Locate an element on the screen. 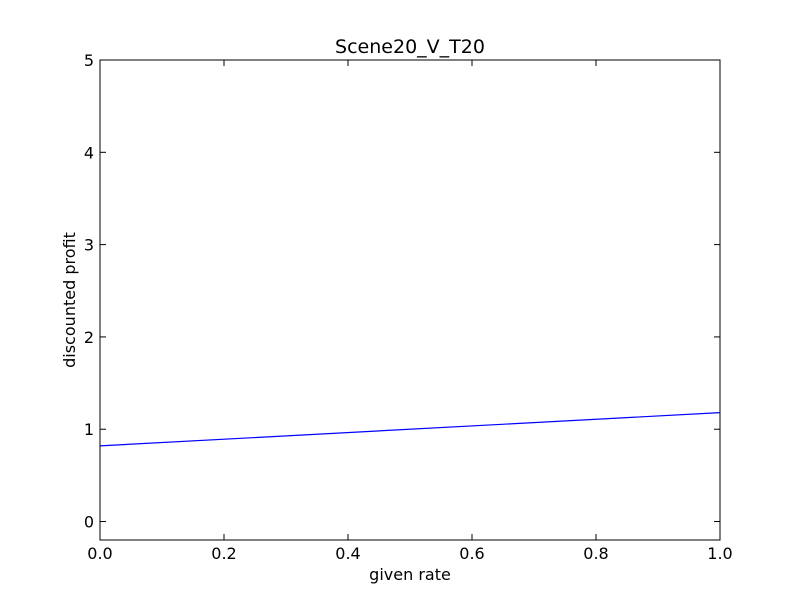 Image resolution: width=800 pixels, height=600 pixels. y-tick-label: 4 is located at coordinates (89, 152).